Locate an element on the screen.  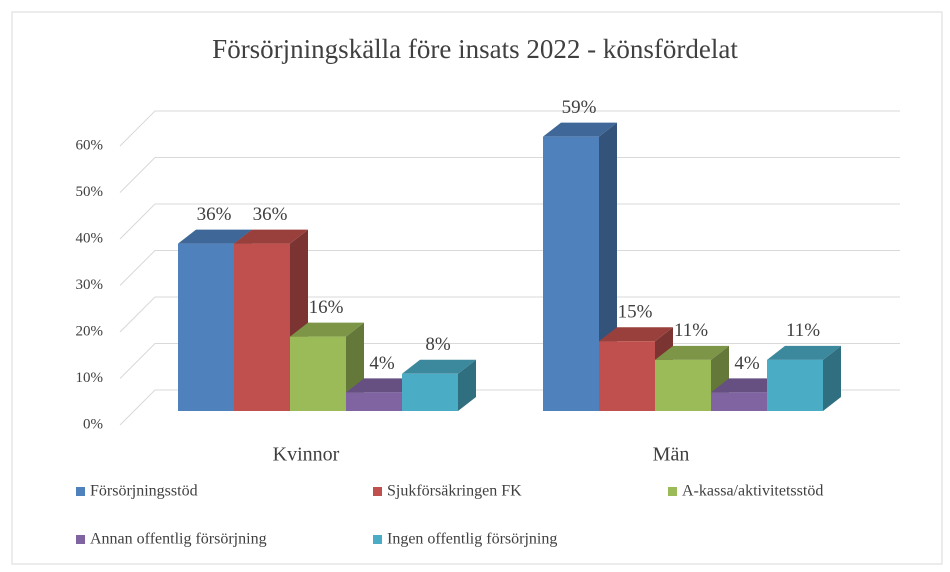
legend-label: Försörjningsstöd is located at coordinates (144, 491).